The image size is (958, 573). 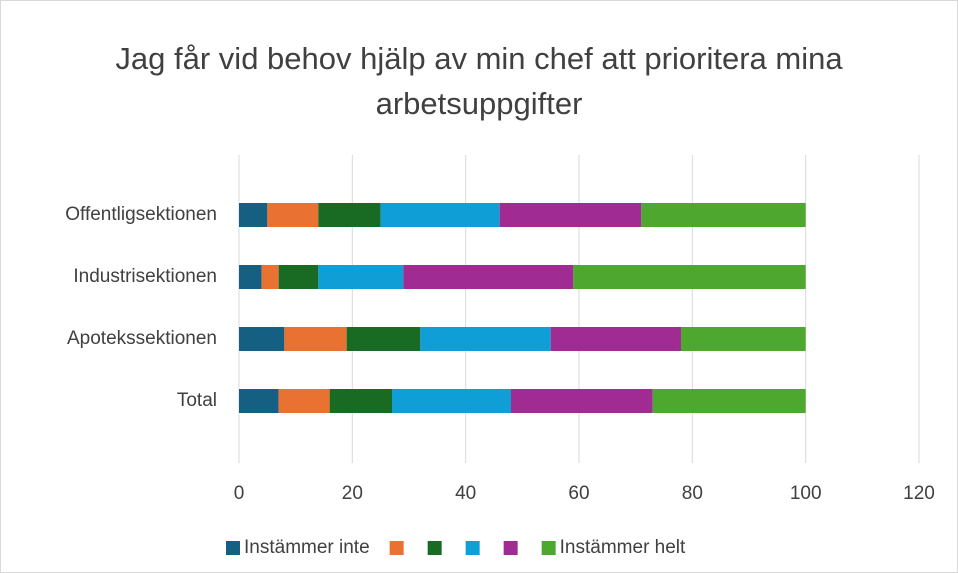 I want to click on legend-label: Instämmer inte, so click(x=307, y=547).